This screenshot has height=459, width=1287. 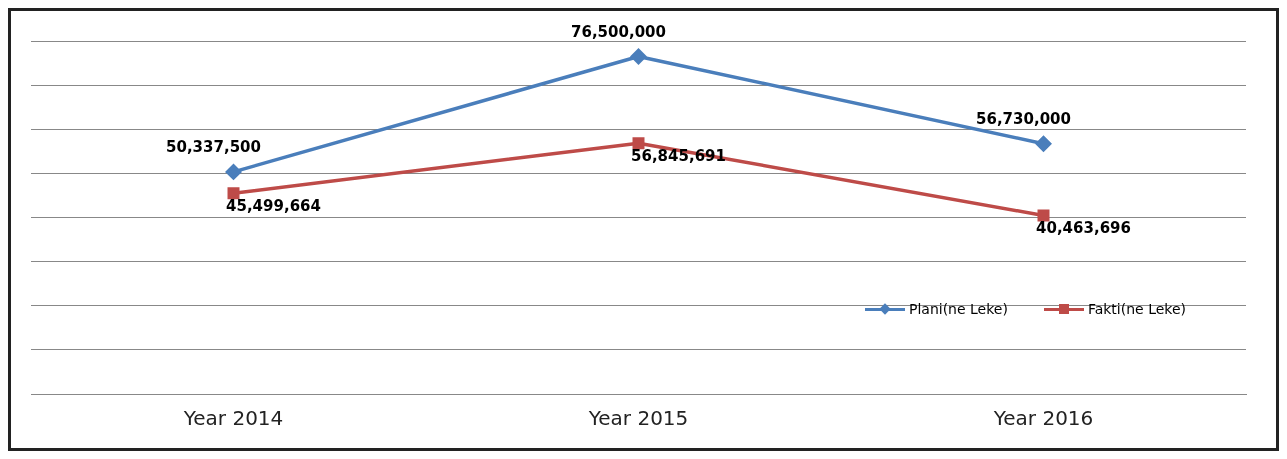 I want to click on legend-label: Plani(ne Leke), so click(x=958, y=309).